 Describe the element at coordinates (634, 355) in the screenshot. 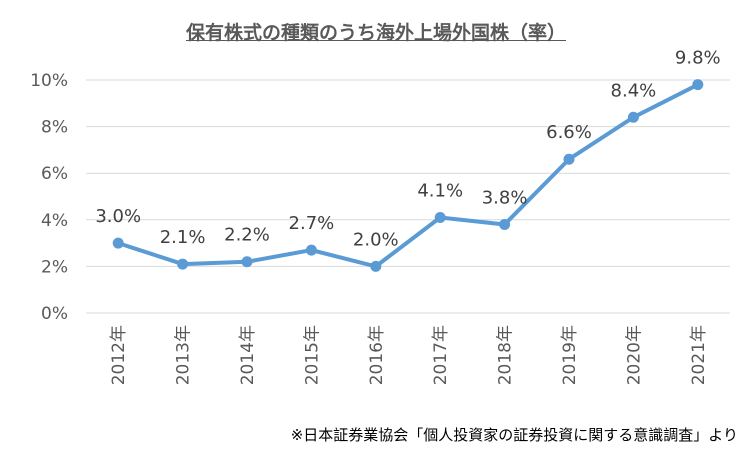

I see `x-tick-label: 2020年` at that location.